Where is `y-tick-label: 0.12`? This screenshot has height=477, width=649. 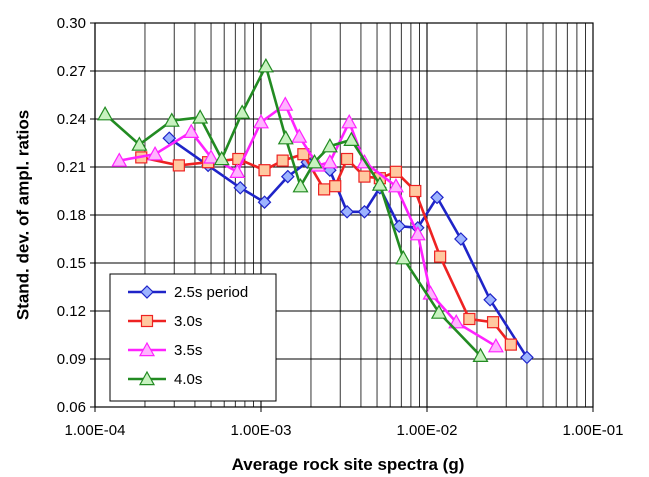
y-tick-label: 0.12 is located at coordinates (71, 311).